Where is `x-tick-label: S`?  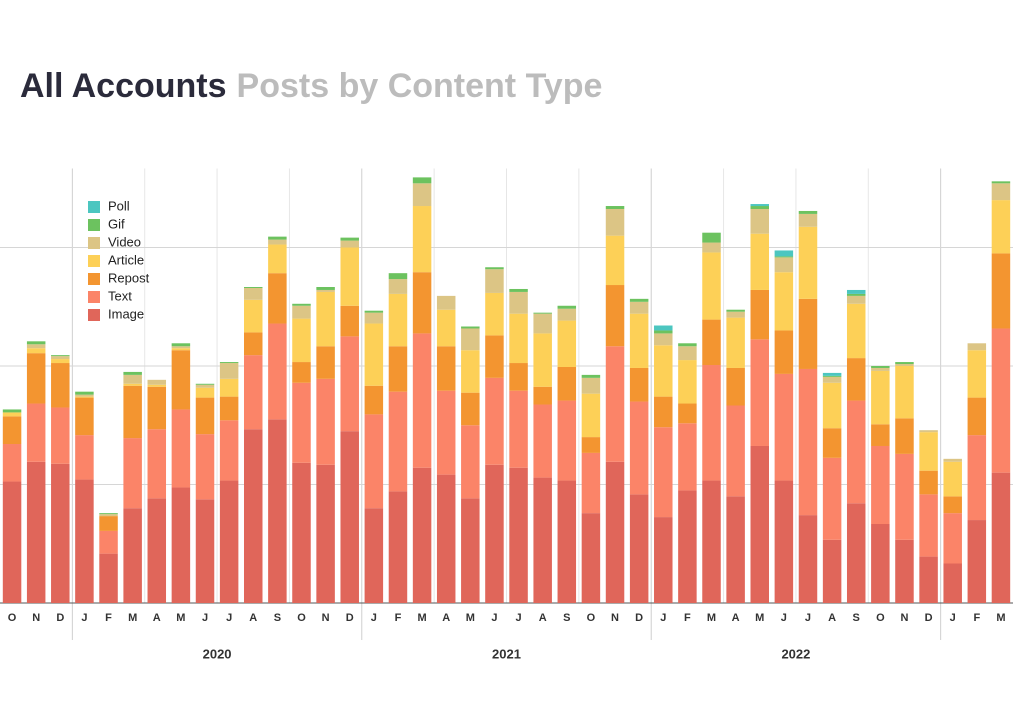 x-tick-label: S is located at coordinates (277, 618).